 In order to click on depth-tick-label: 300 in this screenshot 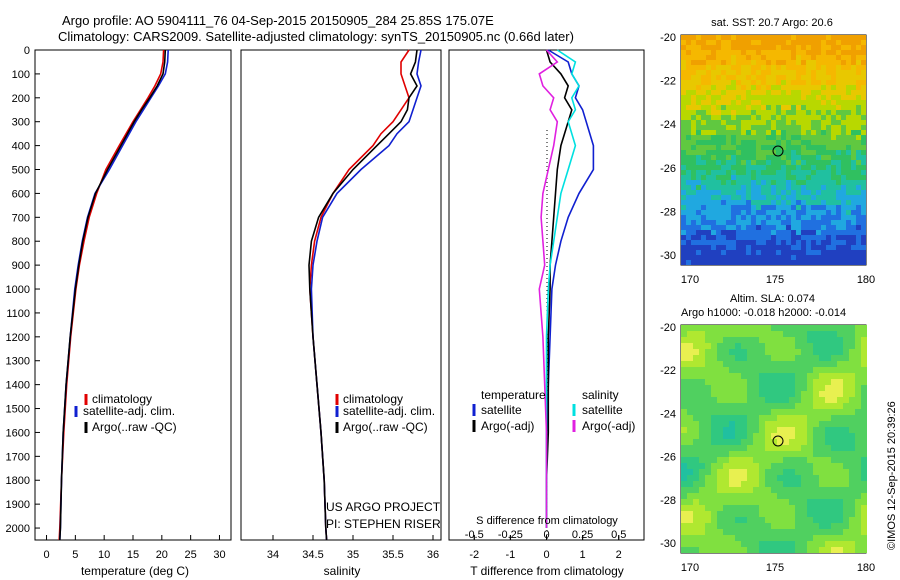, I will do `click(21, 123)`.